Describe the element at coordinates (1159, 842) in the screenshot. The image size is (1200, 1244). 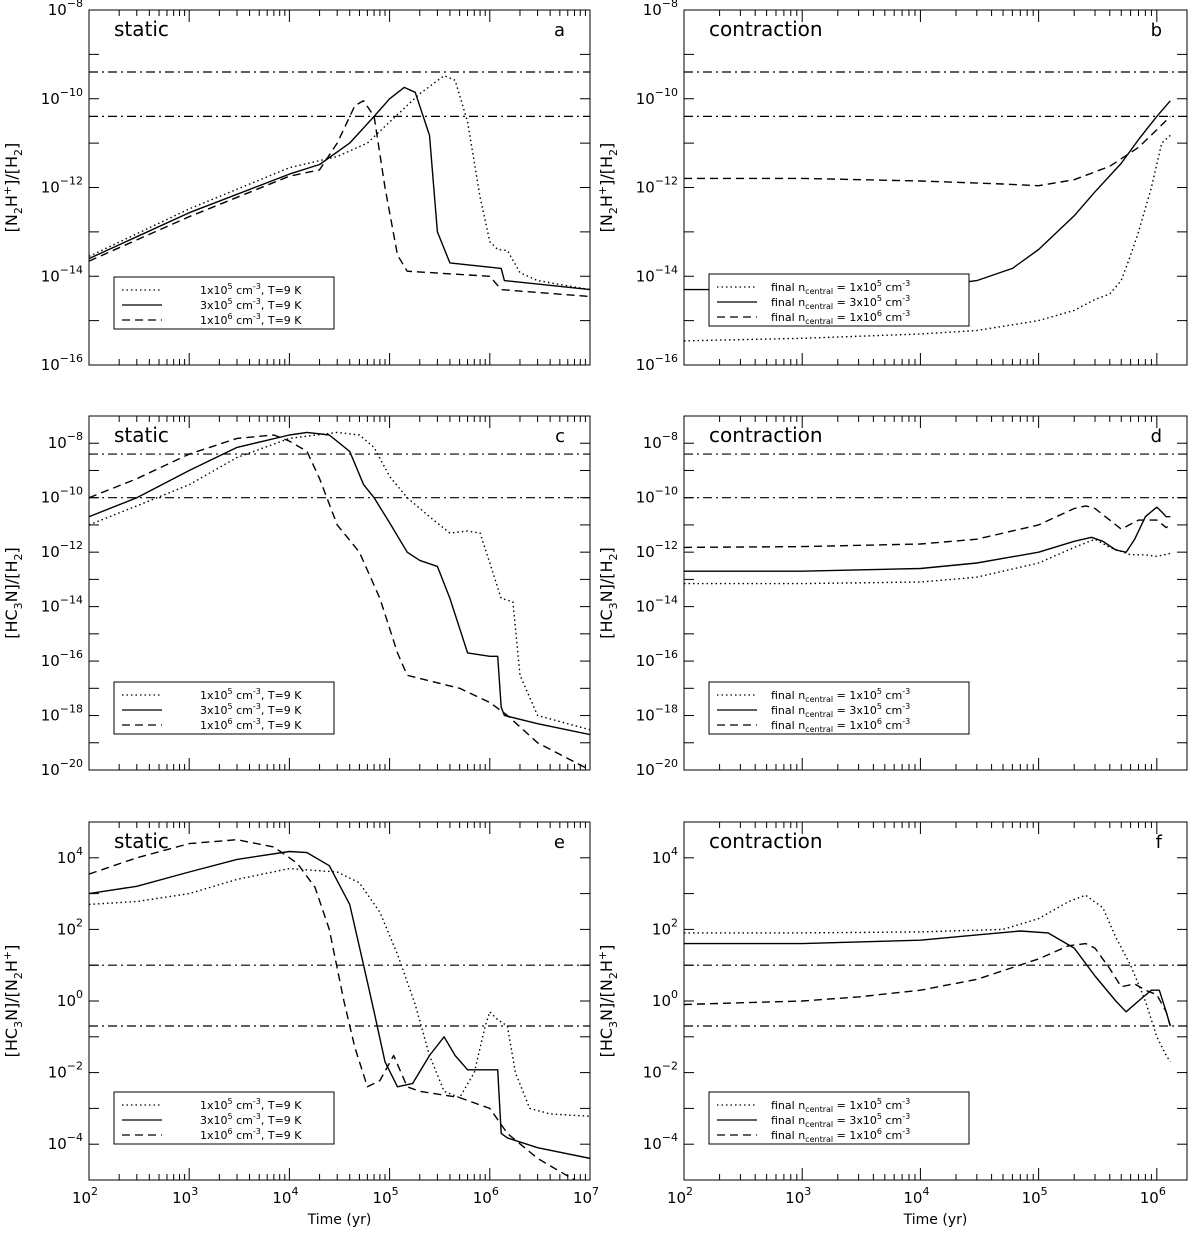
I see `panel-letter: f` at that location.